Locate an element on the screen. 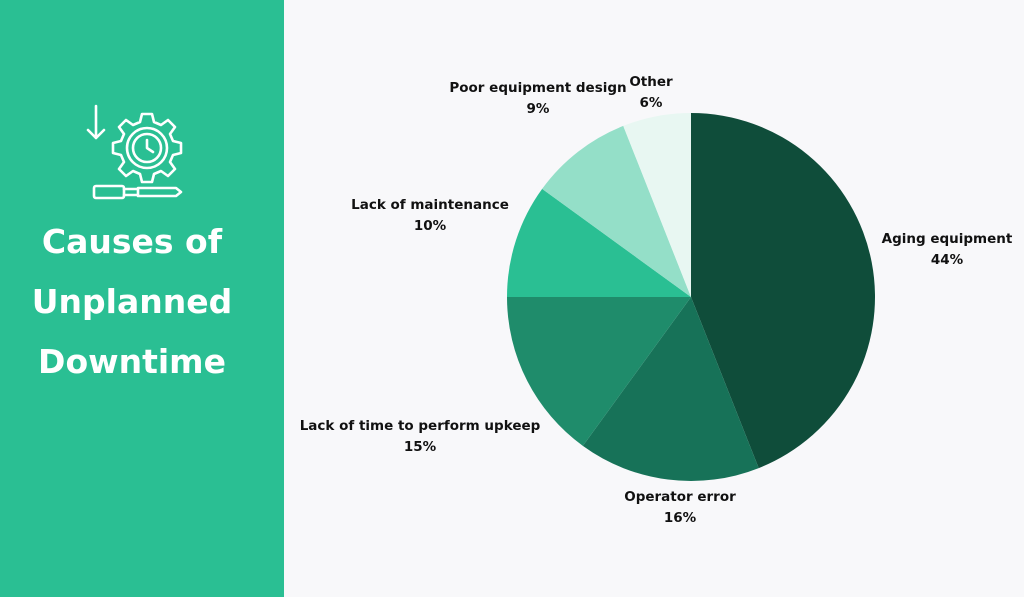 The width and height of the screenshot is (1024, 597). slice-label-lack-of-time-to-perform-upkeep: Lack of time to perform upkeep is located at coordinates (420, 426).